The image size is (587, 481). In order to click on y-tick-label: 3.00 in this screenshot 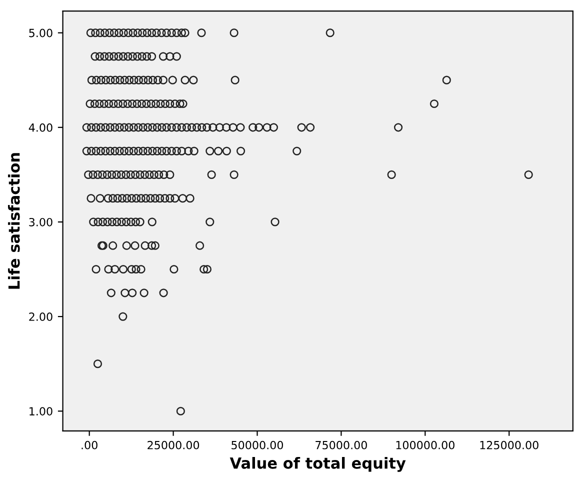, I will do `click(40, 222)`.